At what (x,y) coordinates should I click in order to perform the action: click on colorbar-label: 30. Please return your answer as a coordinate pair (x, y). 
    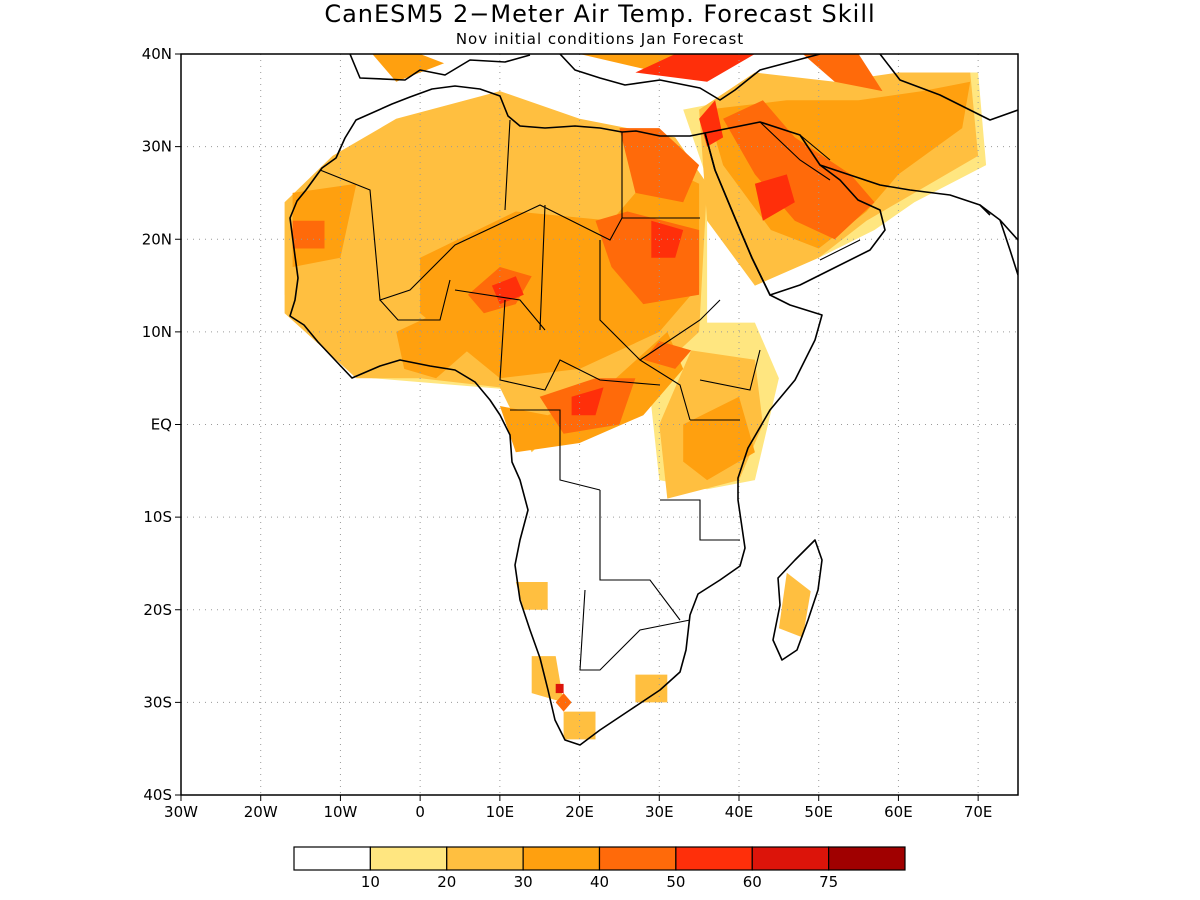
    Looking at the image, I should click on (523, 882).